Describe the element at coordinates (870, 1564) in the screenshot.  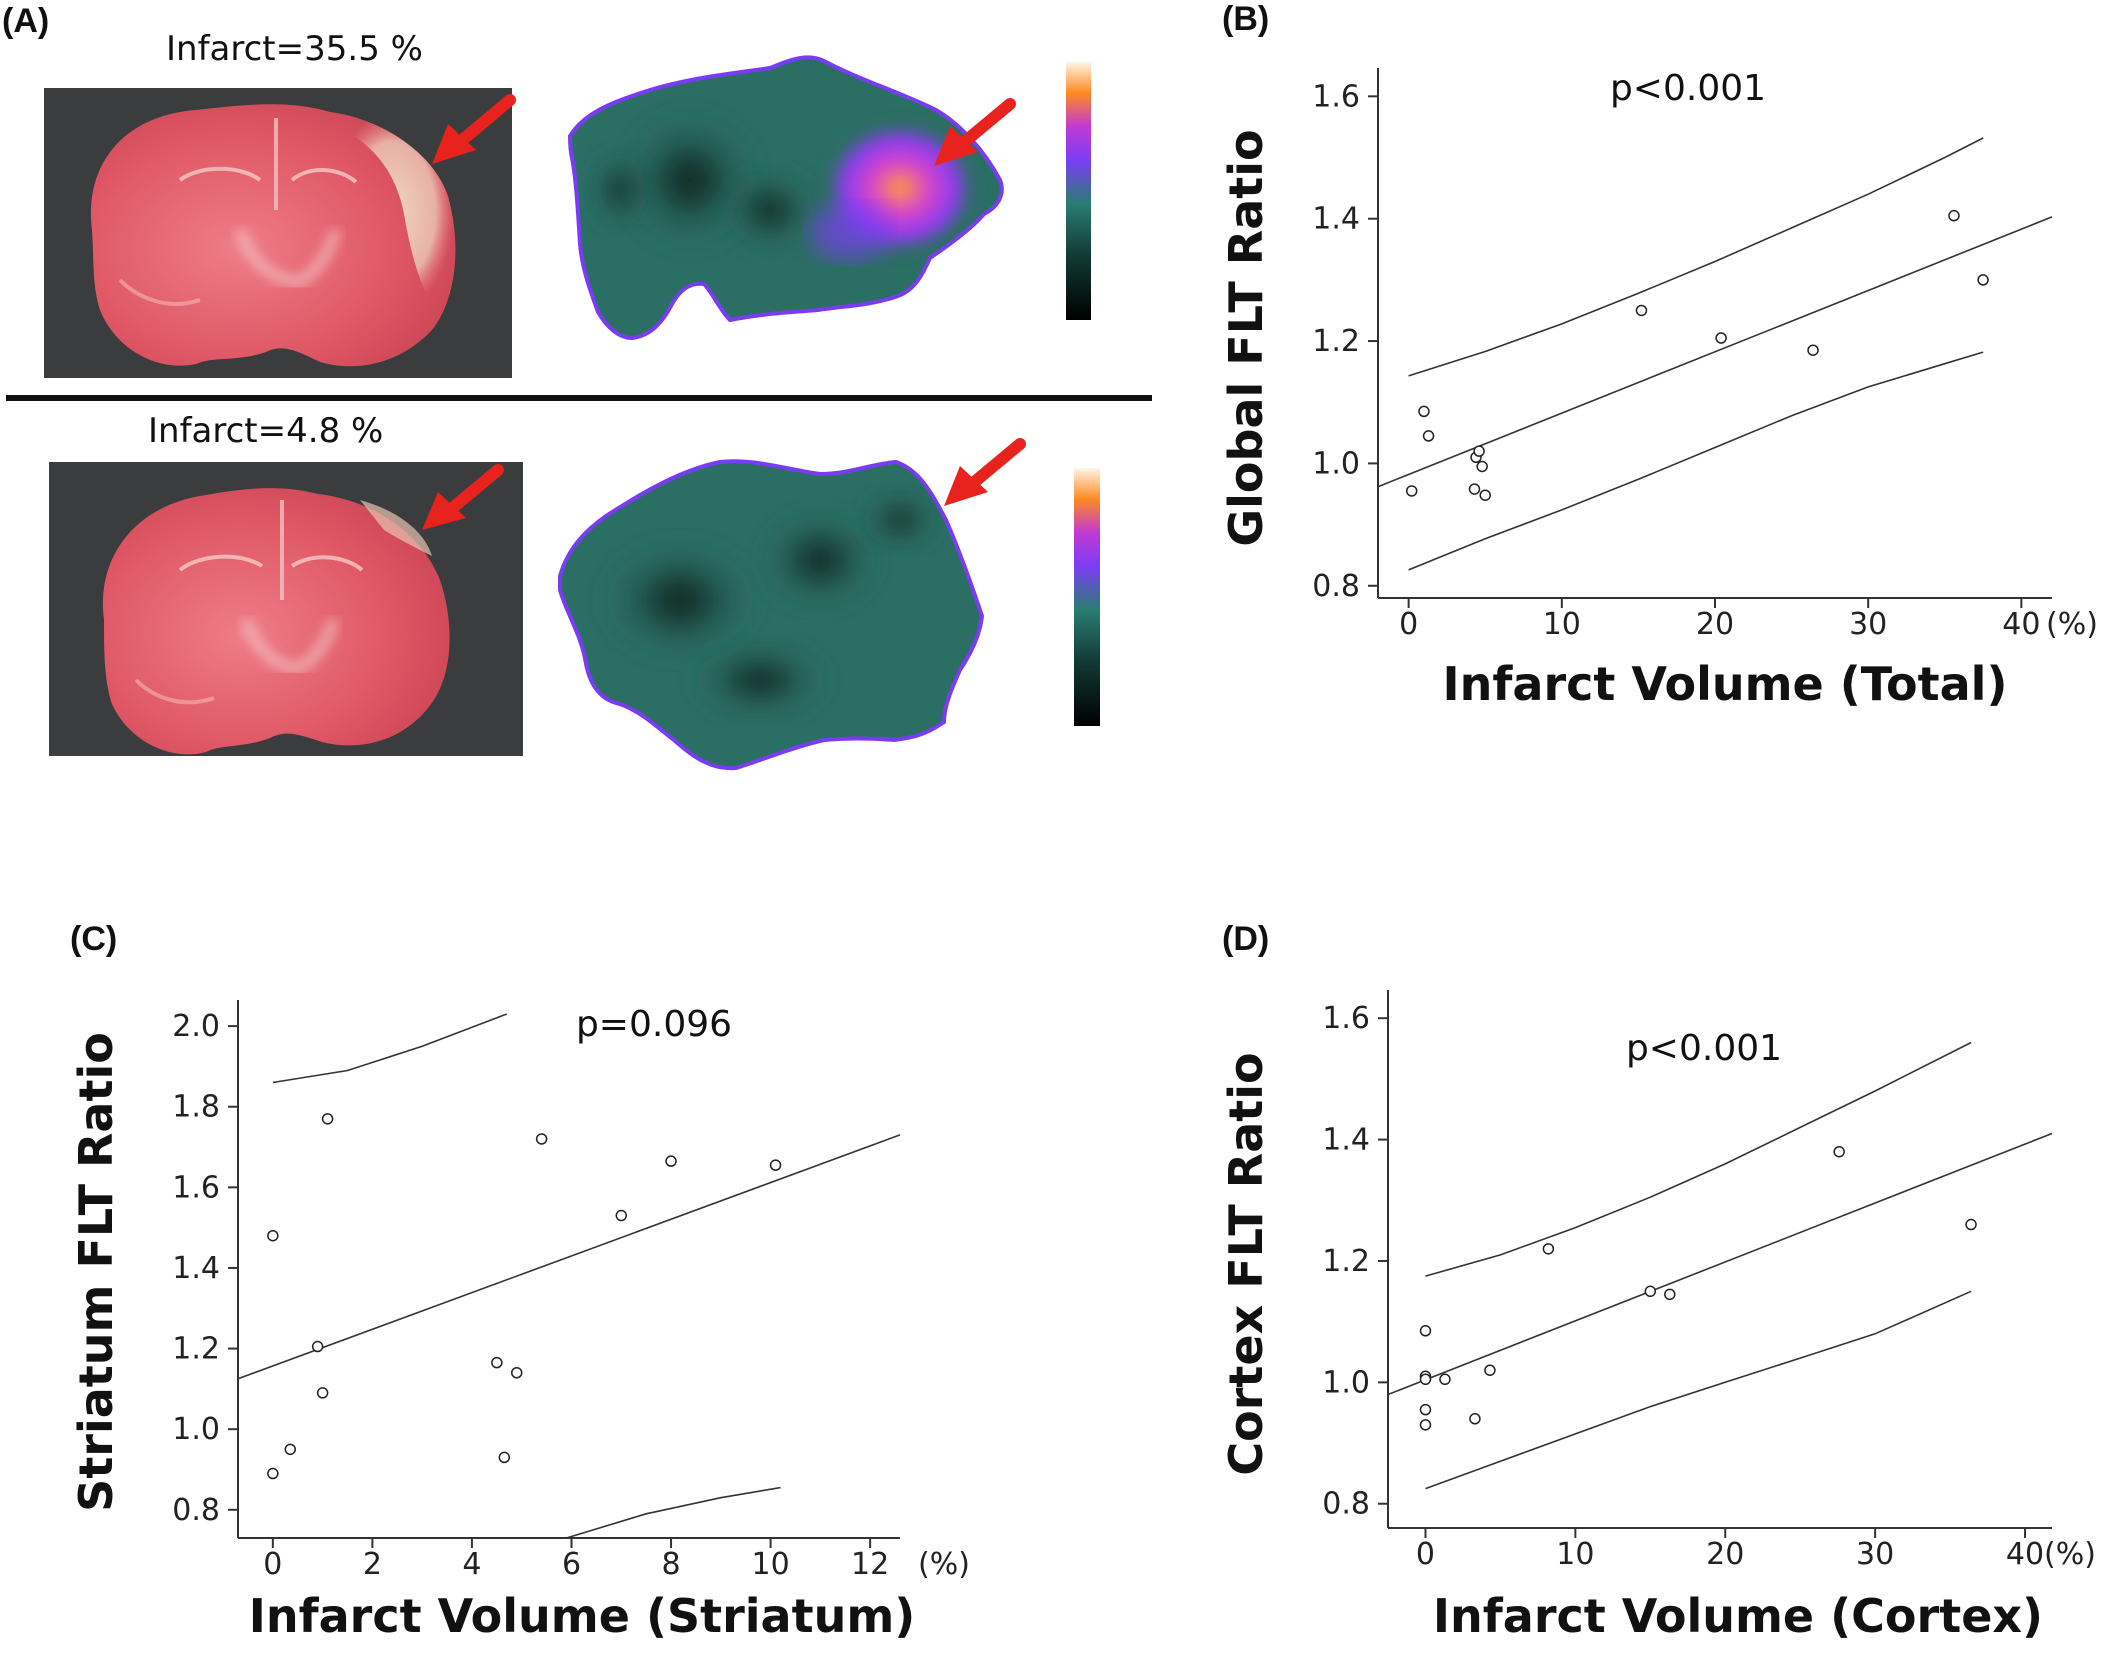
I see `x-tick-label: 12` at that location.